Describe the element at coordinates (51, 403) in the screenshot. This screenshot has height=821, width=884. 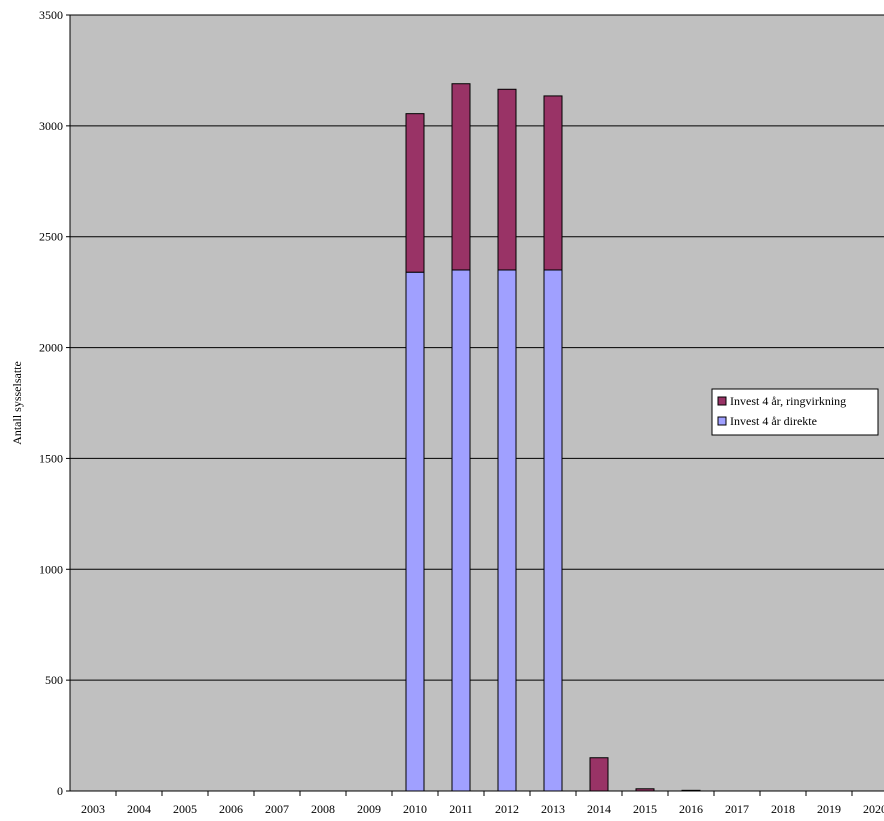
I see `y-tick-labels: 0 500 1000 1500 2000 2500 3000 3500` at that location.